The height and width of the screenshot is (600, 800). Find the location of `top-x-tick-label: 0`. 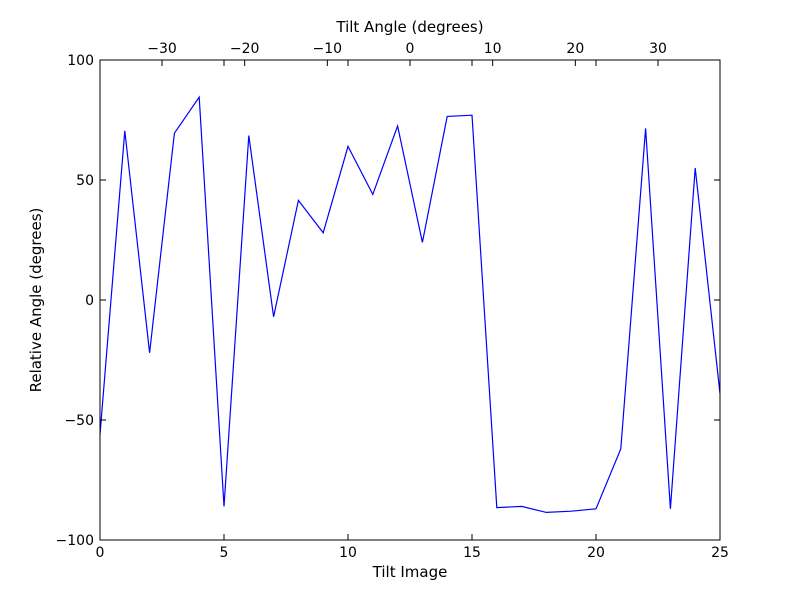

top-x-tick-label: 0 is located at coordinates (410, 49).